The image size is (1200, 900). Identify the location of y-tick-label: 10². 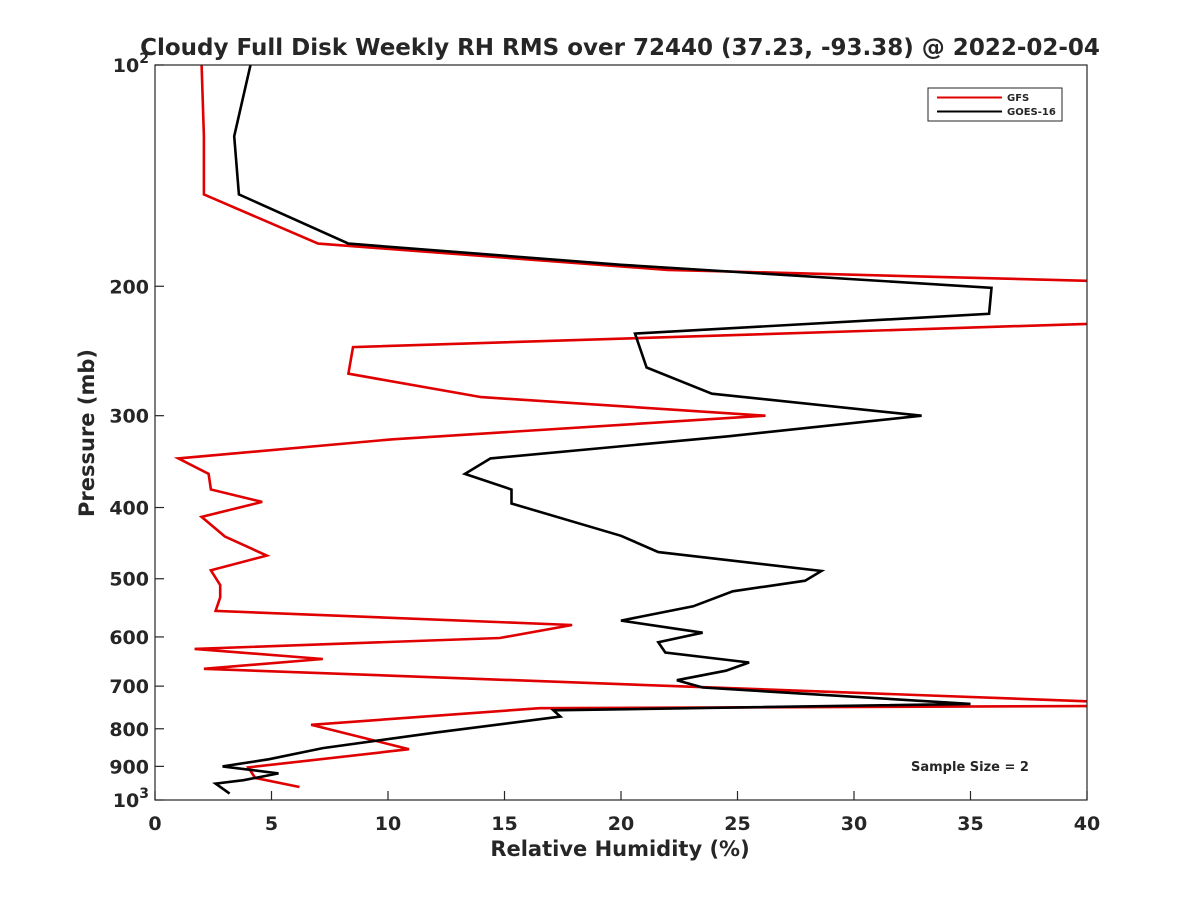
(131, 64).